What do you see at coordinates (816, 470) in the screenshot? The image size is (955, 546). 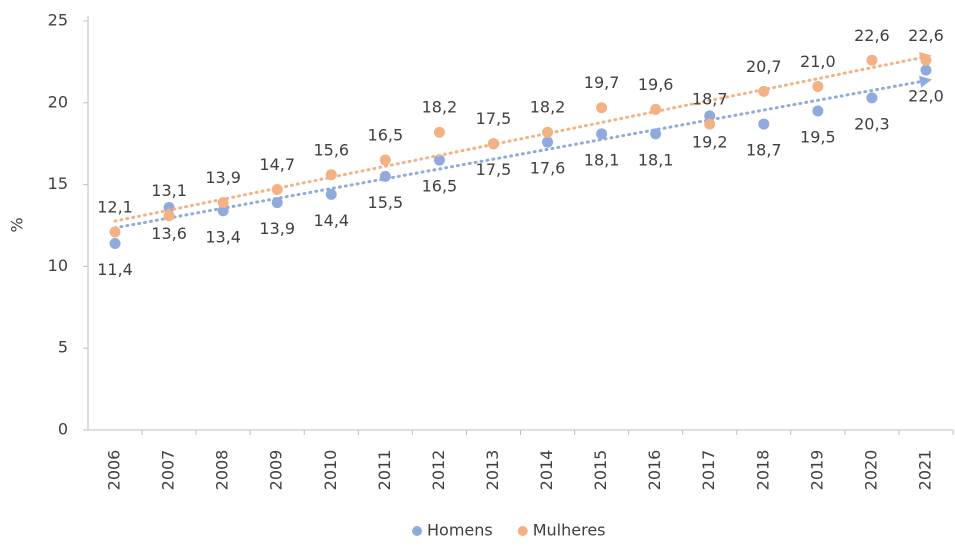 I see `x-tick-label: 2019` at bounding box center [816, 470].